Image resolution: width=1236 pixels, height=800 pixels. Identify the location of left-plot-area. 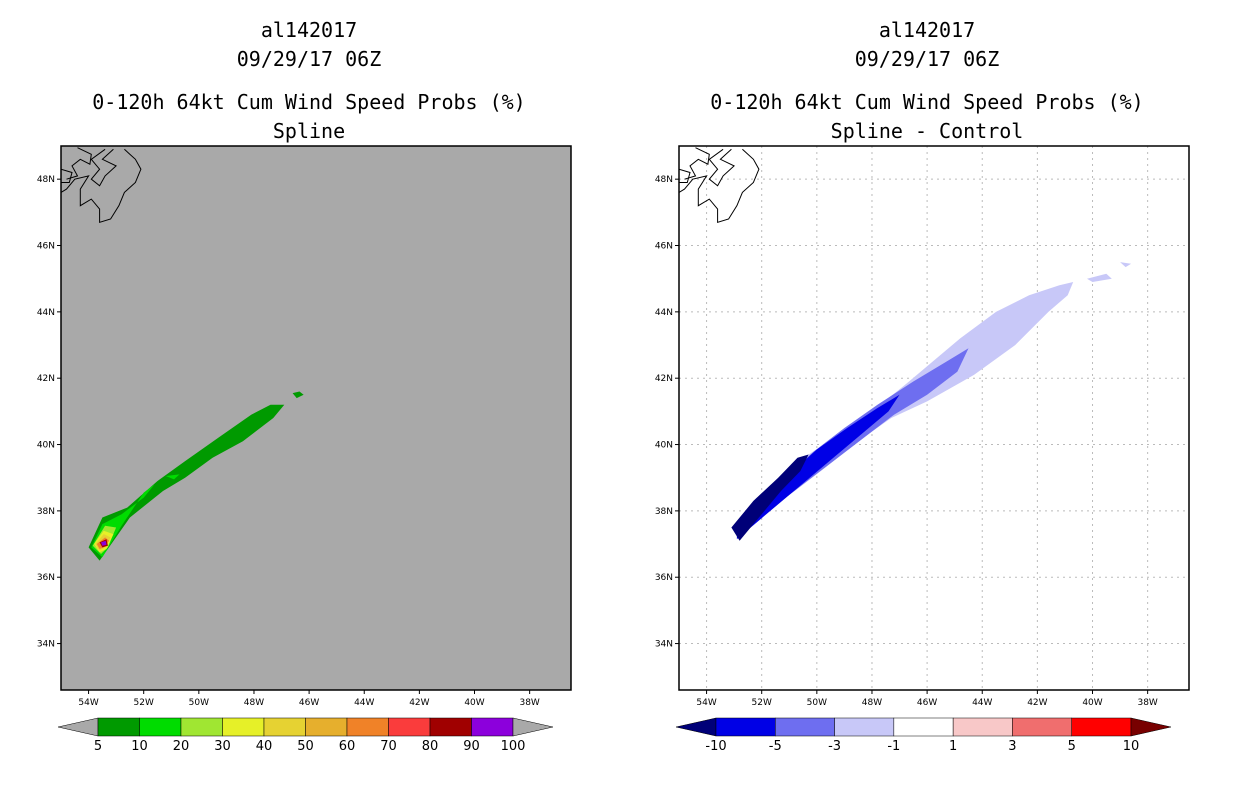
(182, 354).